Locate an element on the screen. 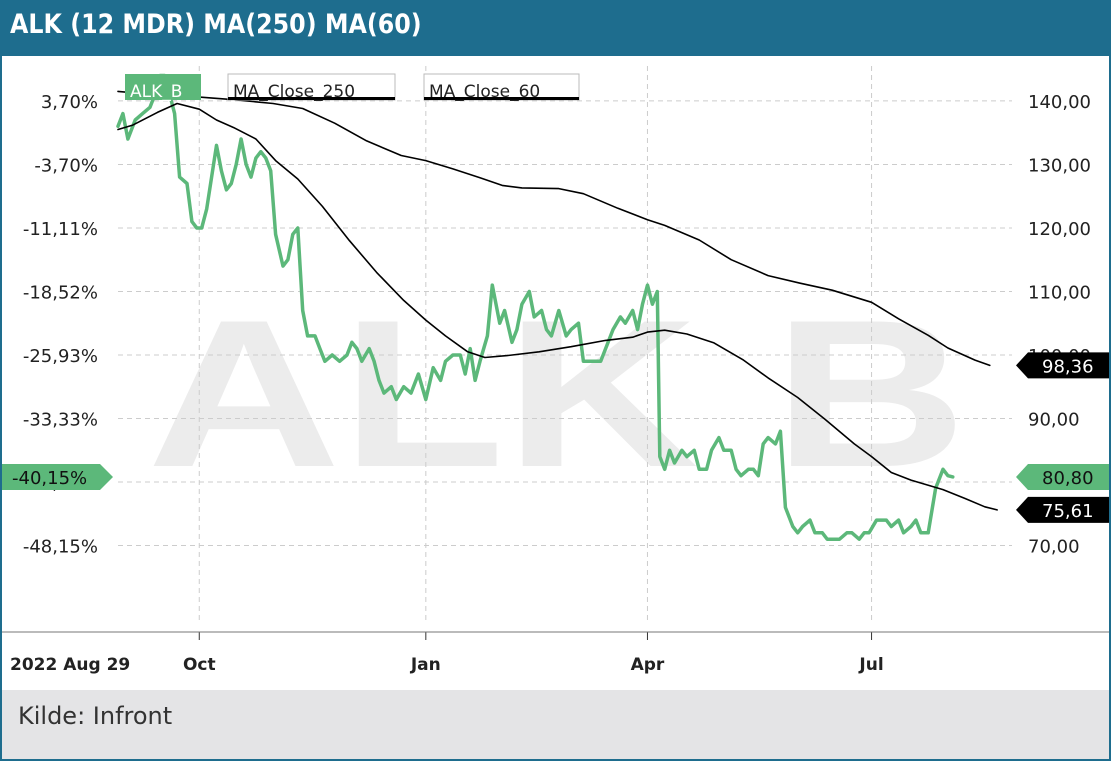  x-tick-label: Apr is located at coordinates (648, 665).